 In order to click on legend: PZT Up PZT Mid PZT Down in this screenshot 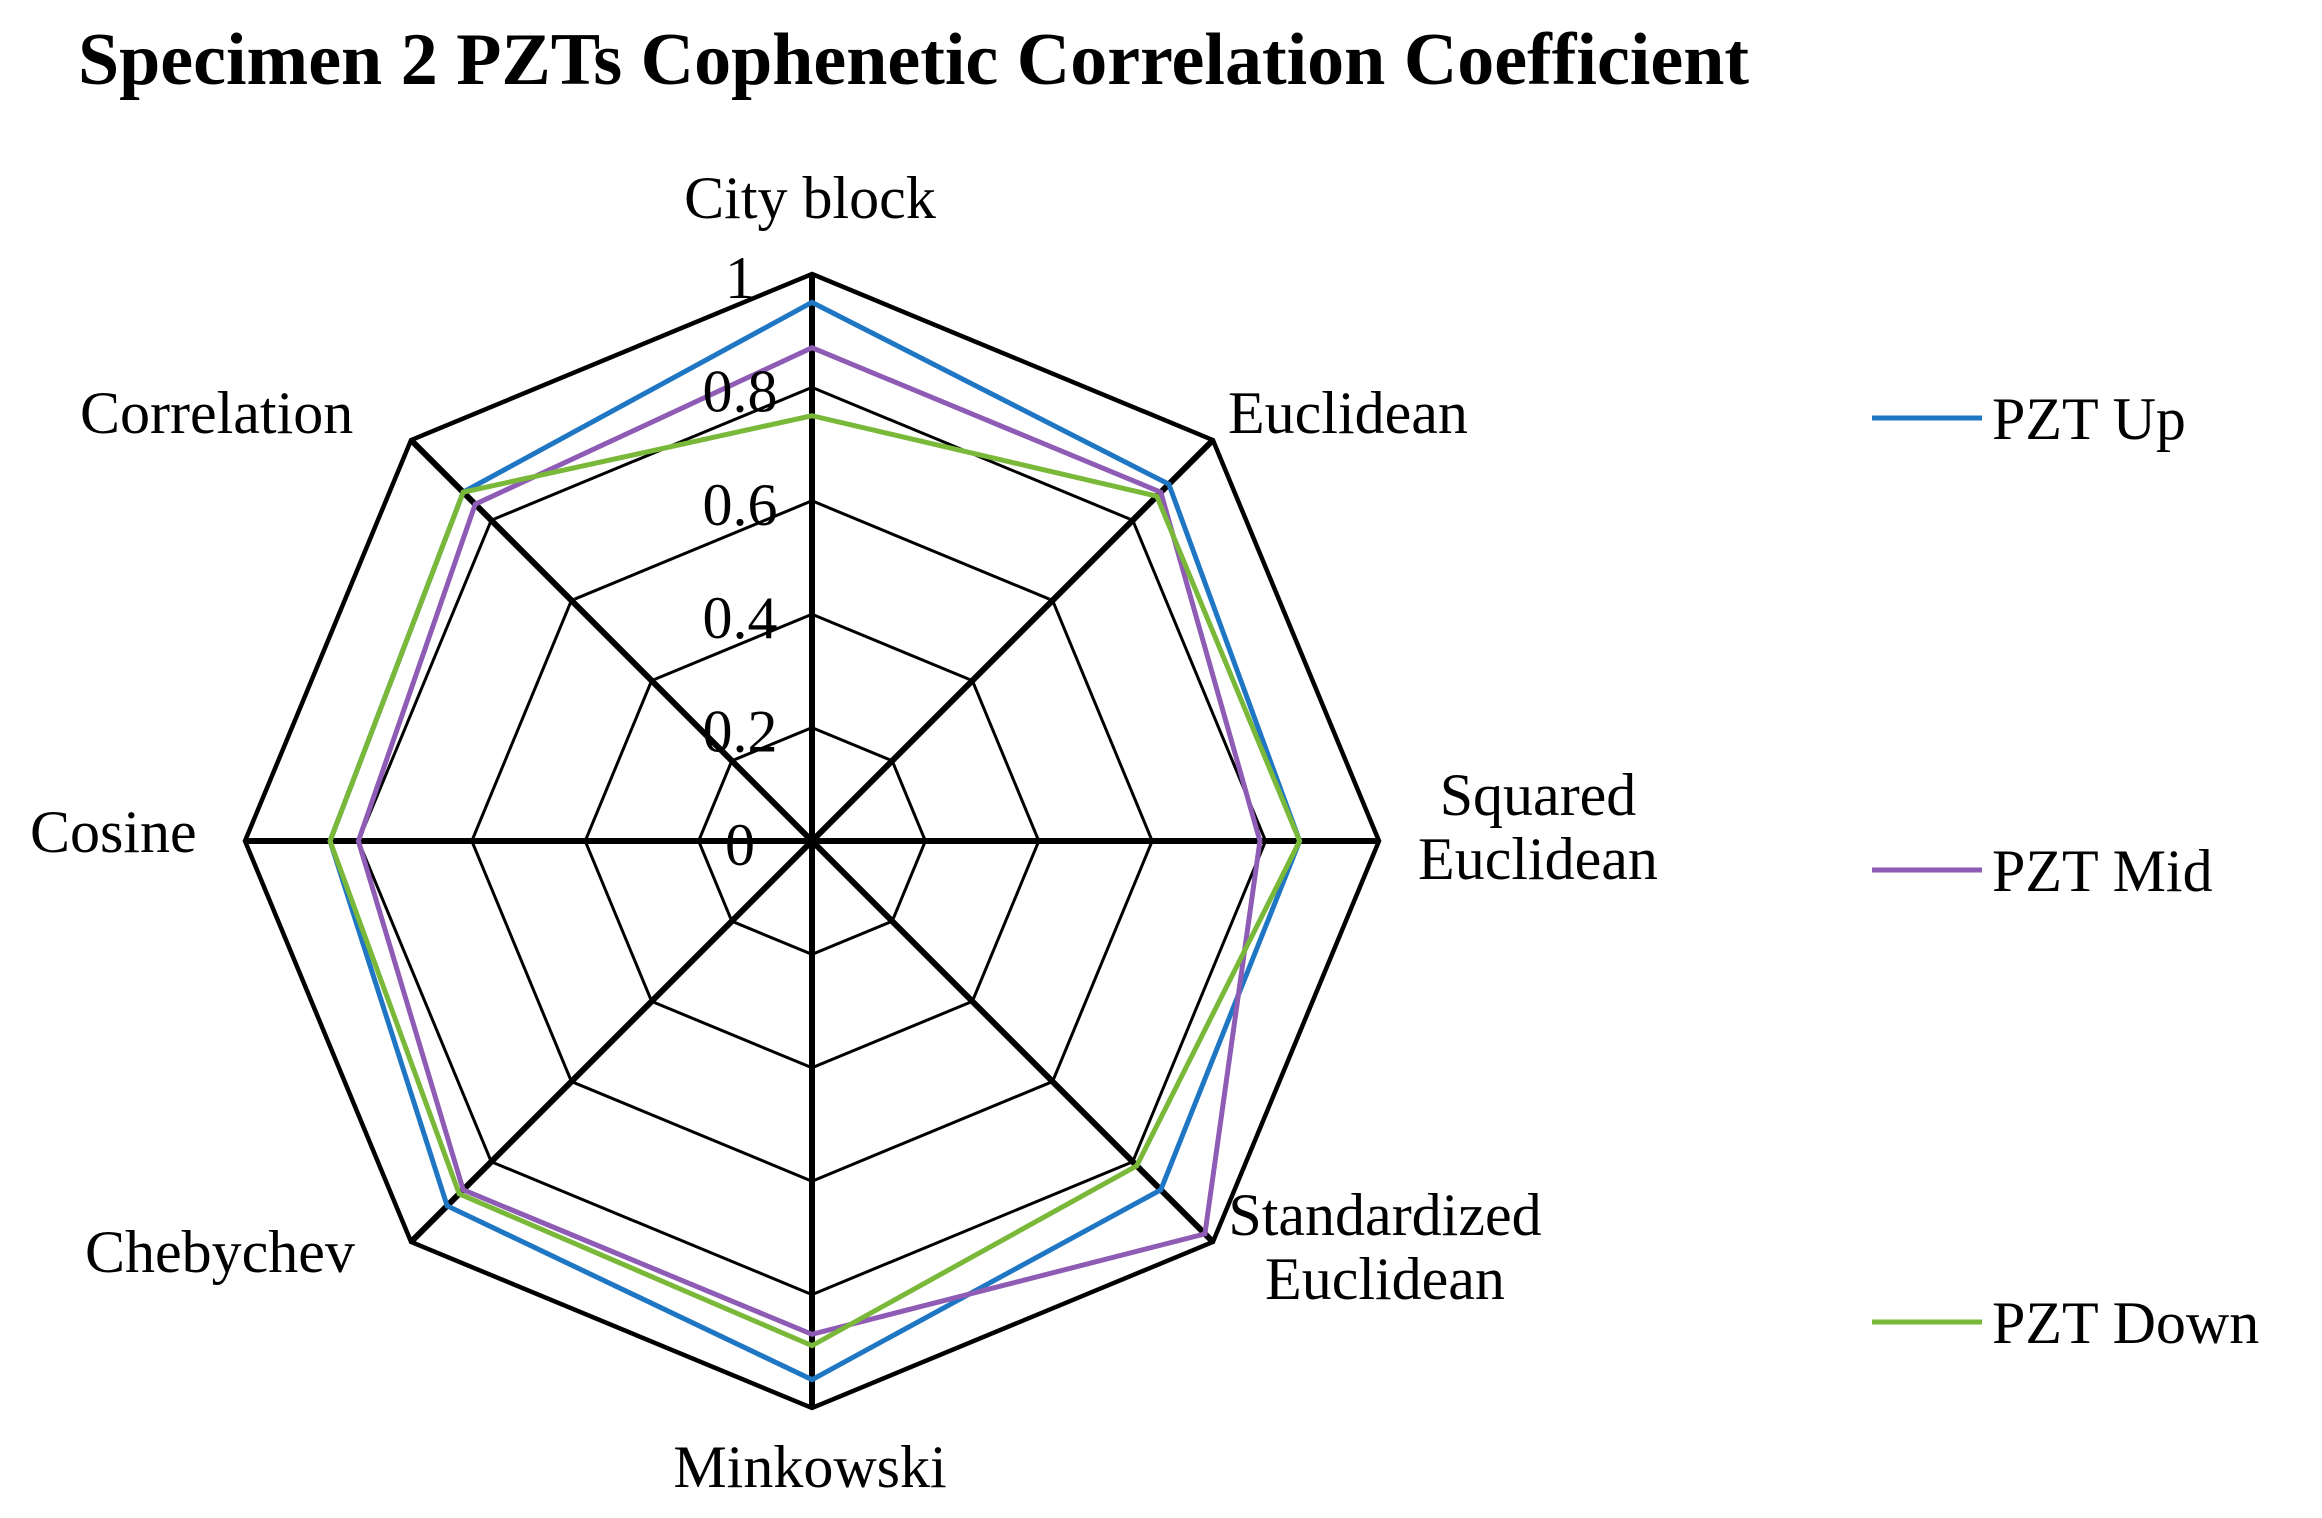, I will do `click(2065, 871)`.